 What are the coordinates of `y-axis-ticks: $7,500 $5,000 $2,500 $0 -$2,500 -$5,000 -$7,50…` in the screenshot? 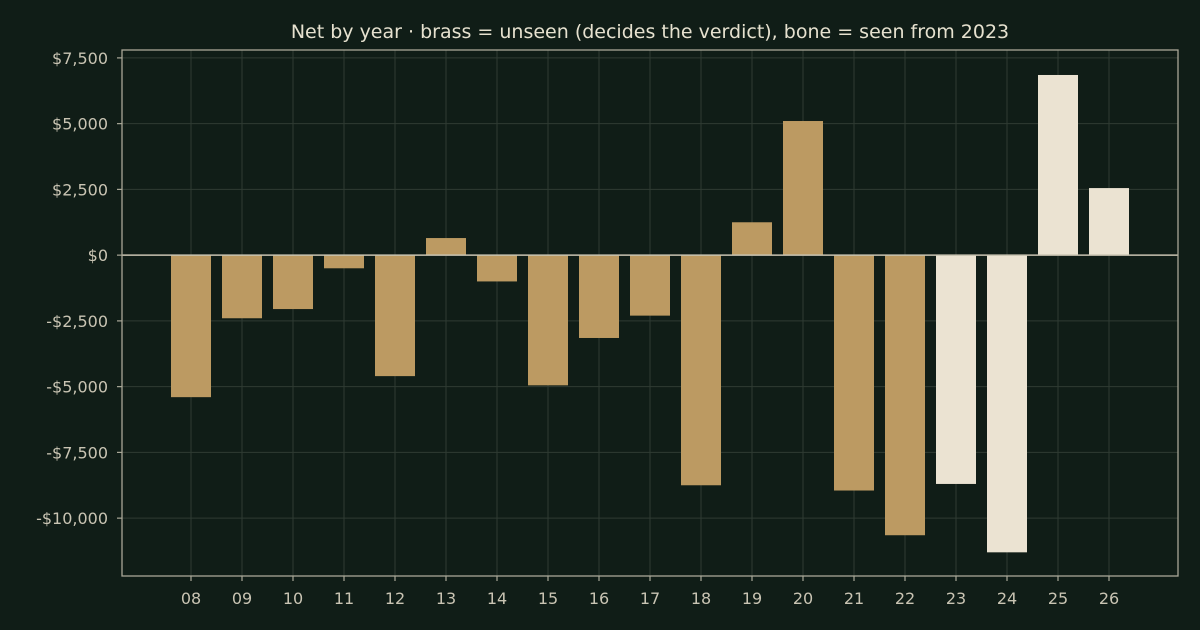 It's located at (79, 288).